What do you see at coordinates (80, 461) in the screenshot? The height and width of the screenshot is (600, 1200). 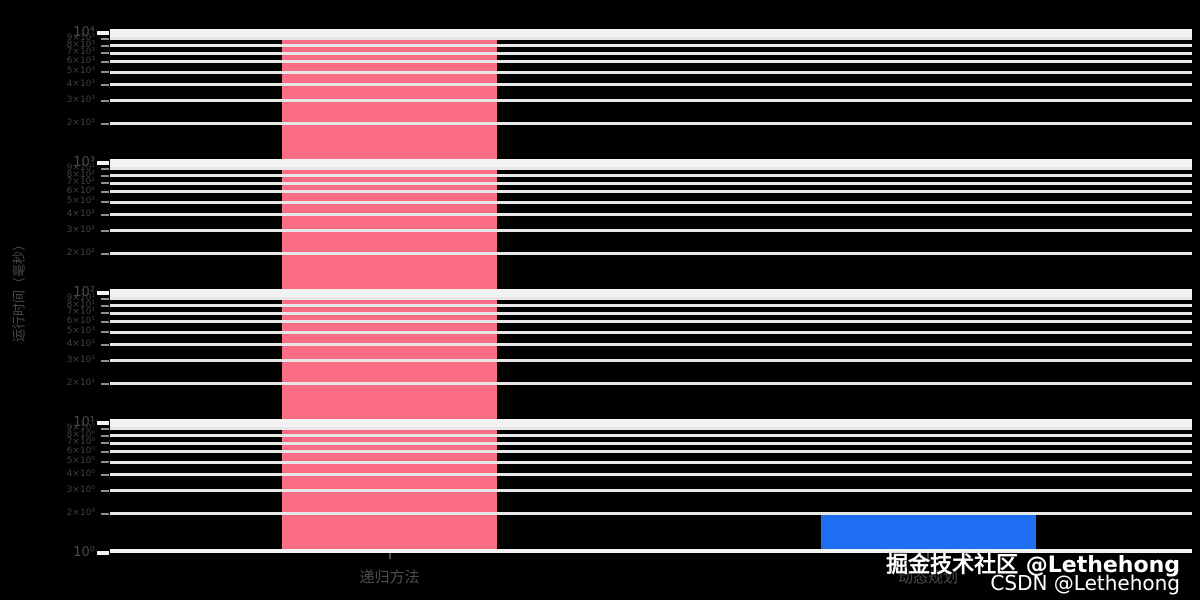 I see `y-tick-label: 5×10⁰` at bounding box center [80, 461].